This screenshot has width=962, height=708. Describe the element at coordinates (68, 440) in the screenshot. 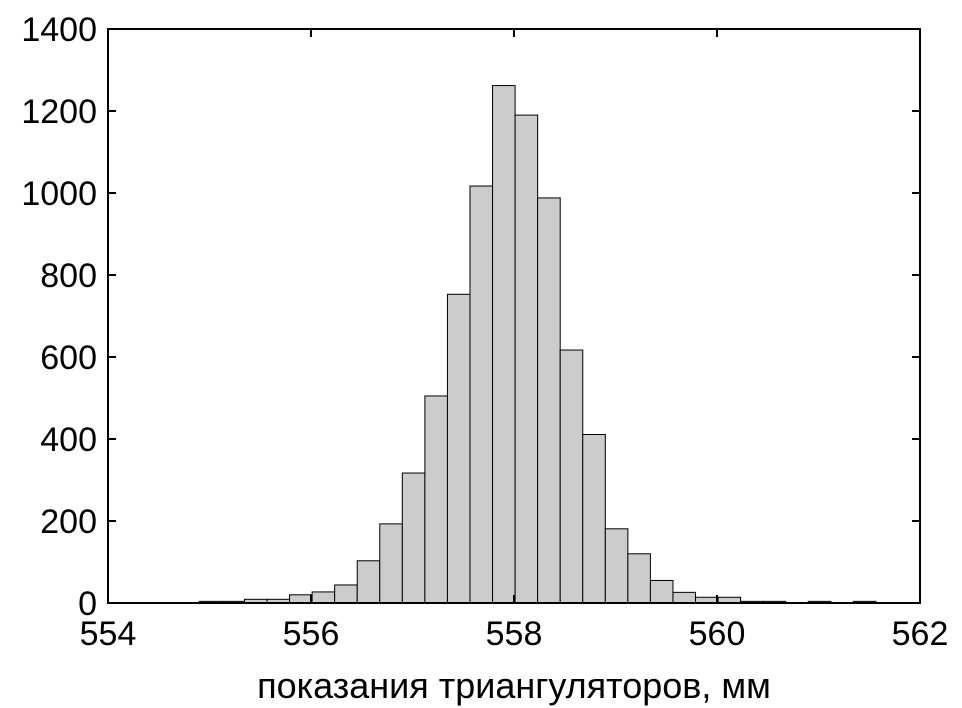

I see `y-tick-label: 400` at that location.